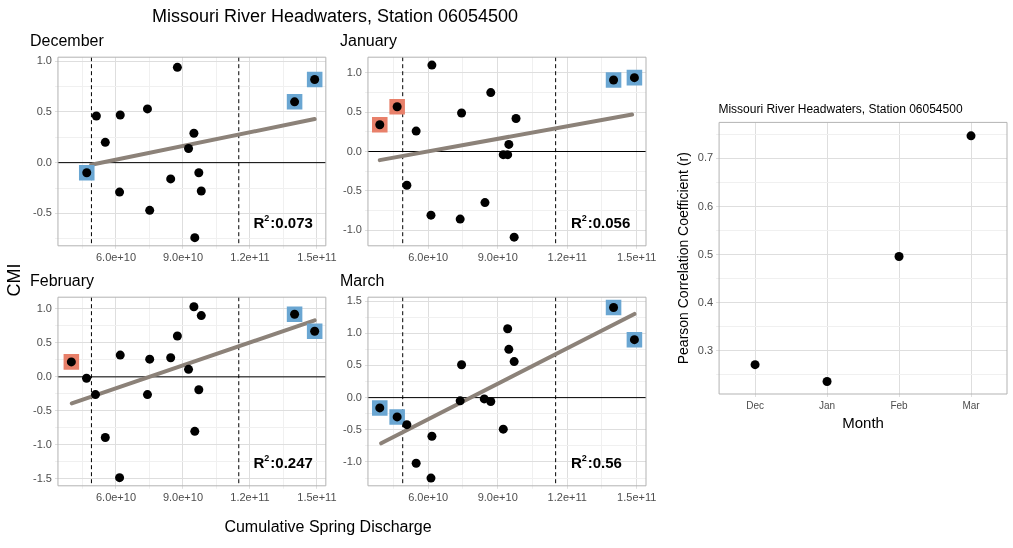 This screenshot has height=548, width=1013. What do you see at coordinates (368, 41) in the screenshot?
I see `chart-title: January` at bounding box center [368, 41].